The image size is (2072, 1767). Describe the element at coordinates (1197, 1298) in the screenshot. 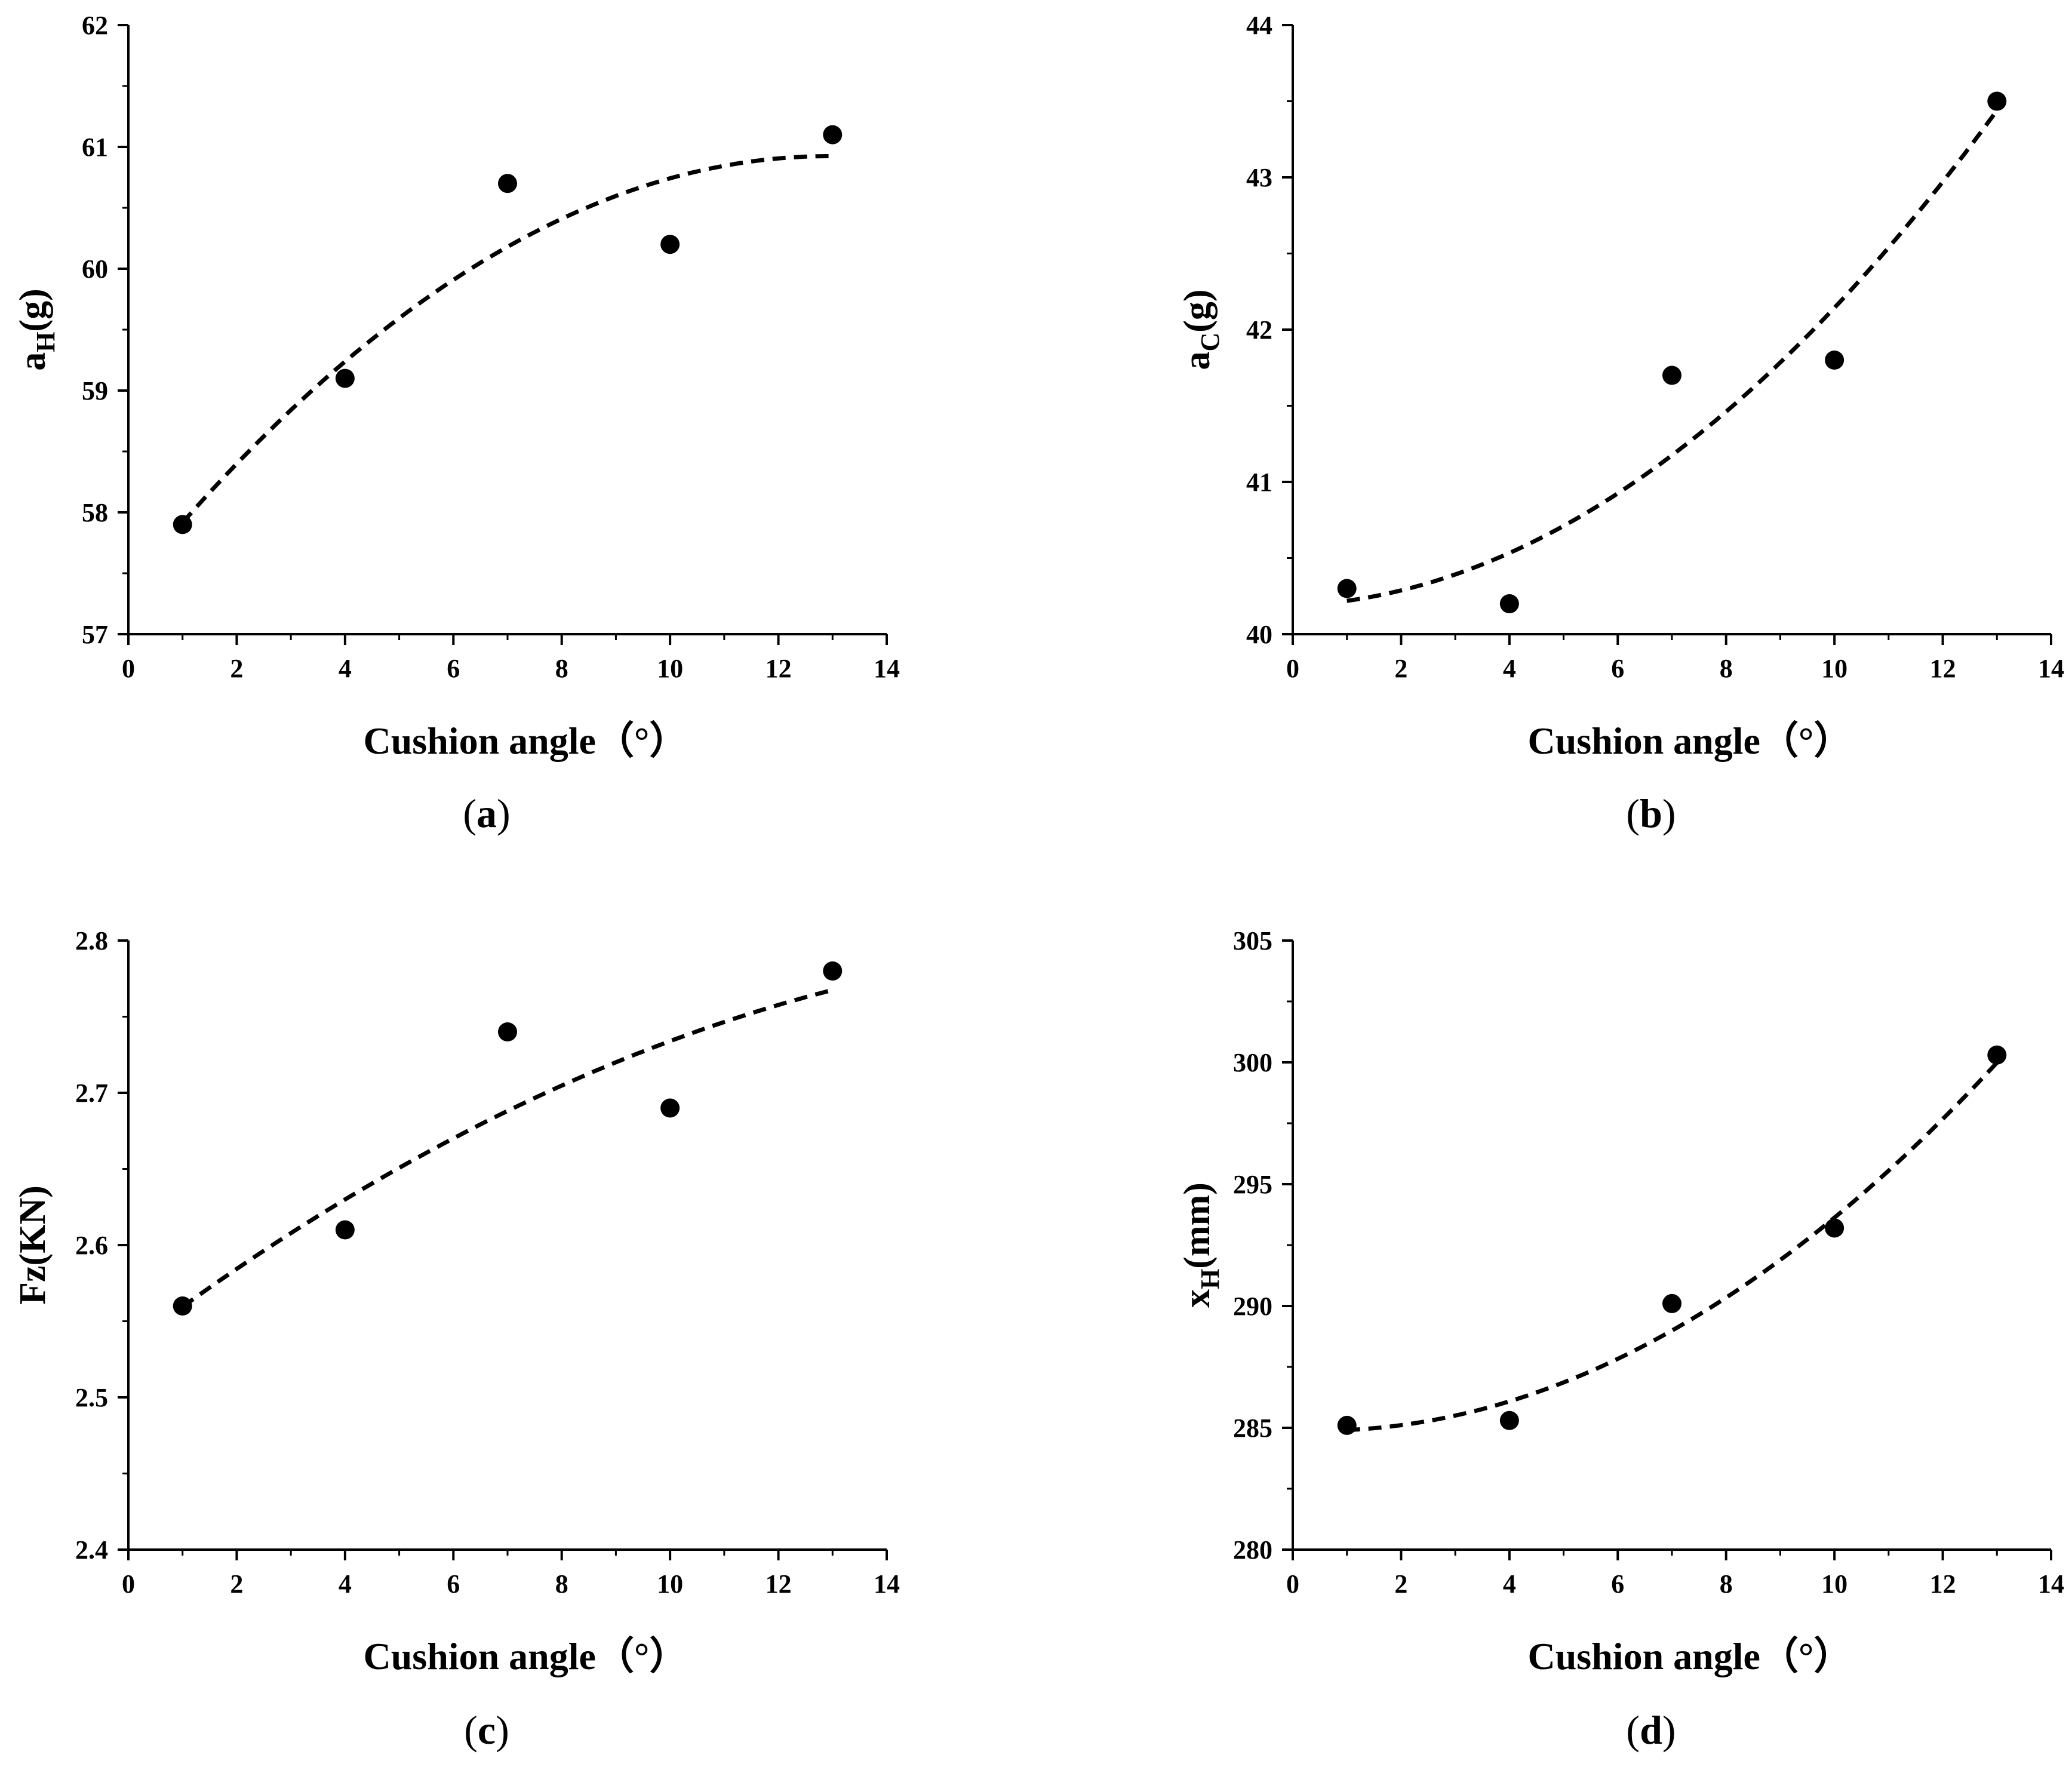

I see `y-axis-title-main: x` at that location.